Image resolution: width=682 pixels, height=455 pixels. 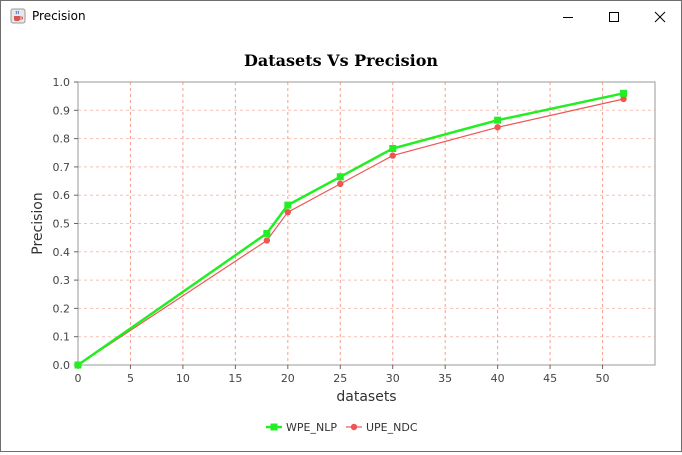 I want to click on x-tick-label: 10, so click(x=183, y=378).